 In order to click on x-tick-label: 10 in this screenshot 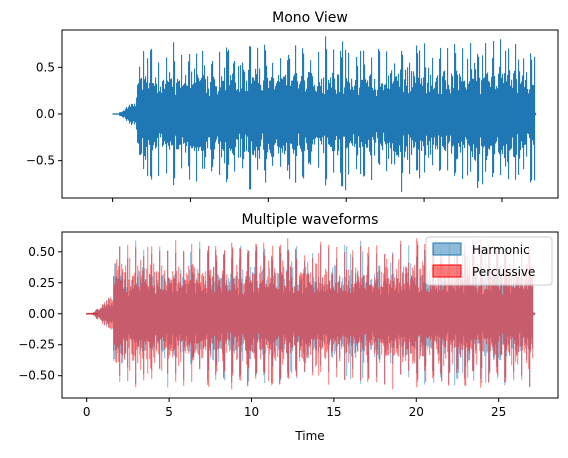, I will do `click(251, 412)`.